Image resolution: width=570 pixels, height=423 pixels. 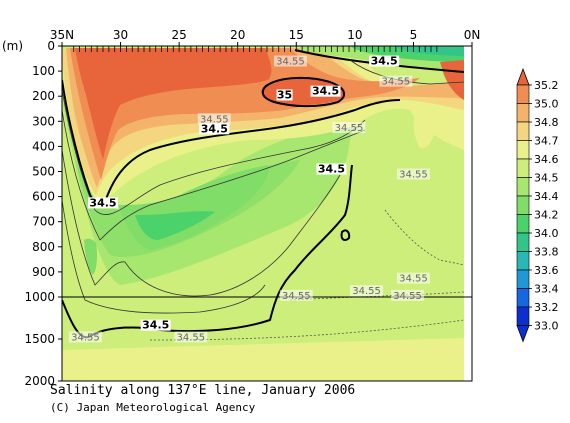 What do you see at coordinates (164, 256) in the screenshot?
I see `contour-thin-d` at bounding box center [164, 256].